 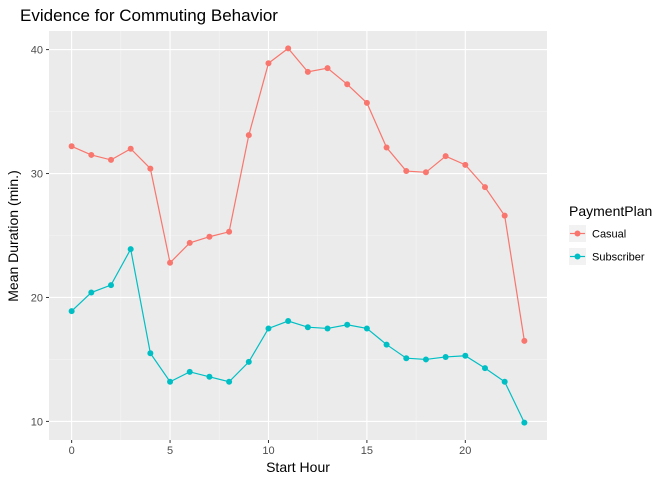 I want to click on x-tick-label: 20, so click(x=465, y=451).